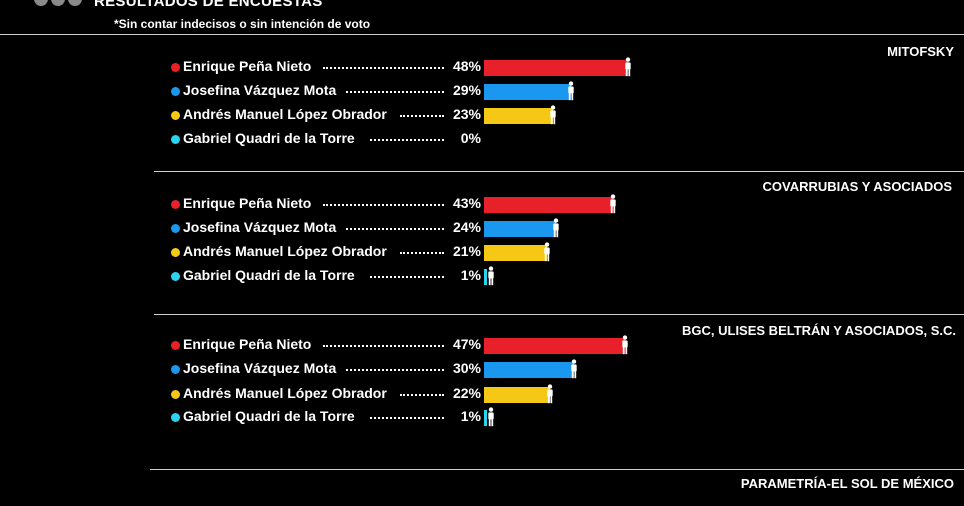  Describe the element at coordinates (847, 483) in the screenshot. I see `pollster-name: PARAMETRÍA-EL SOL DE MÉXICO` at that location.